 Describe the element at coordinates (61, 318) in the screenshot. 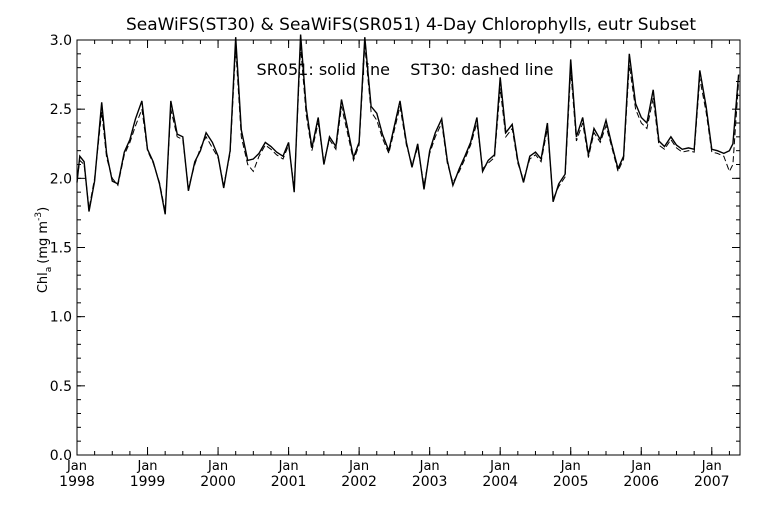

I see `y-tick-label: 1.0` at that location.